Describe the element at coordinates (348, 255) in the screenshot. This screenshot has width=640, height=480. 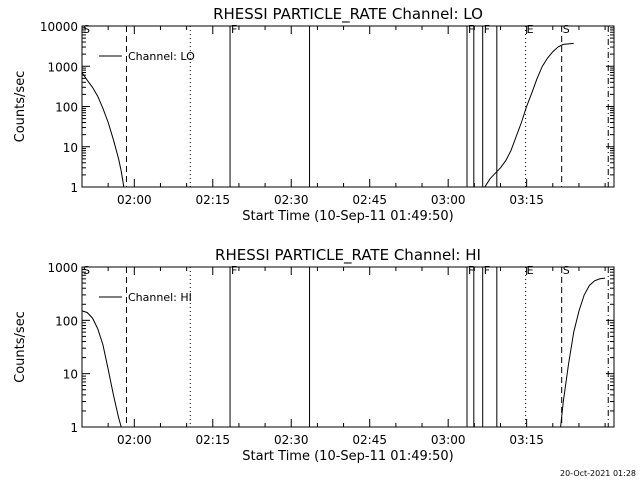
I see `chart-title: RHESSI PARTICLE_RATE Channel: HI` at that location.